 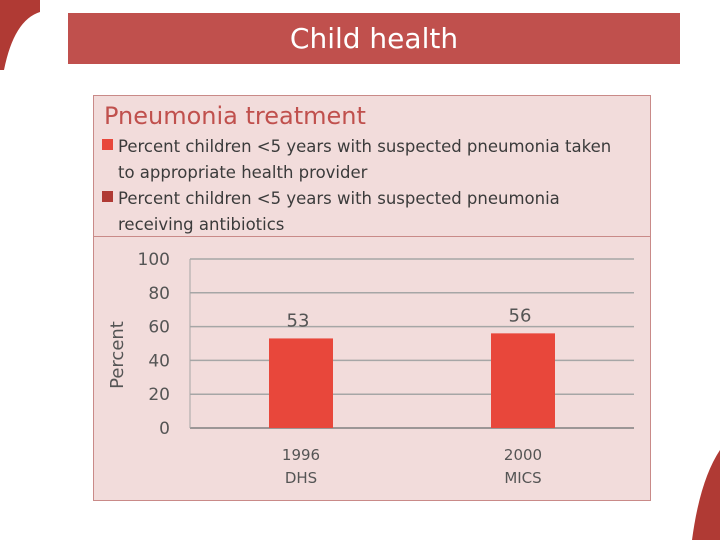 What do you see at coordinates (523, 455) in the screenshot?
I see `x-tick-label-year-2000: 2000` at bounding box center [523, 455].